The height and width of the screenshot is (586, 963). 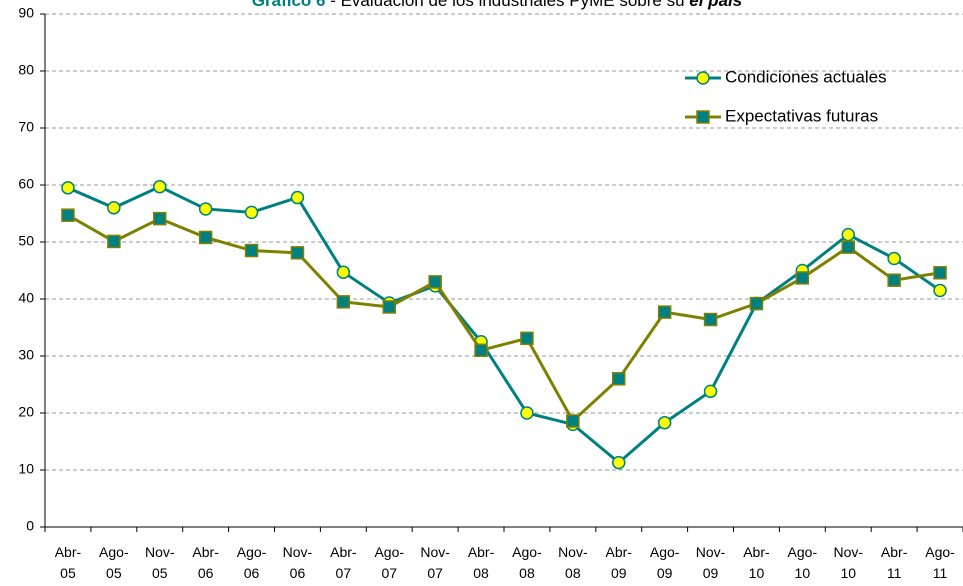 I want to click on x-tick-label: Ago- 05, so click(x=114, y=562).